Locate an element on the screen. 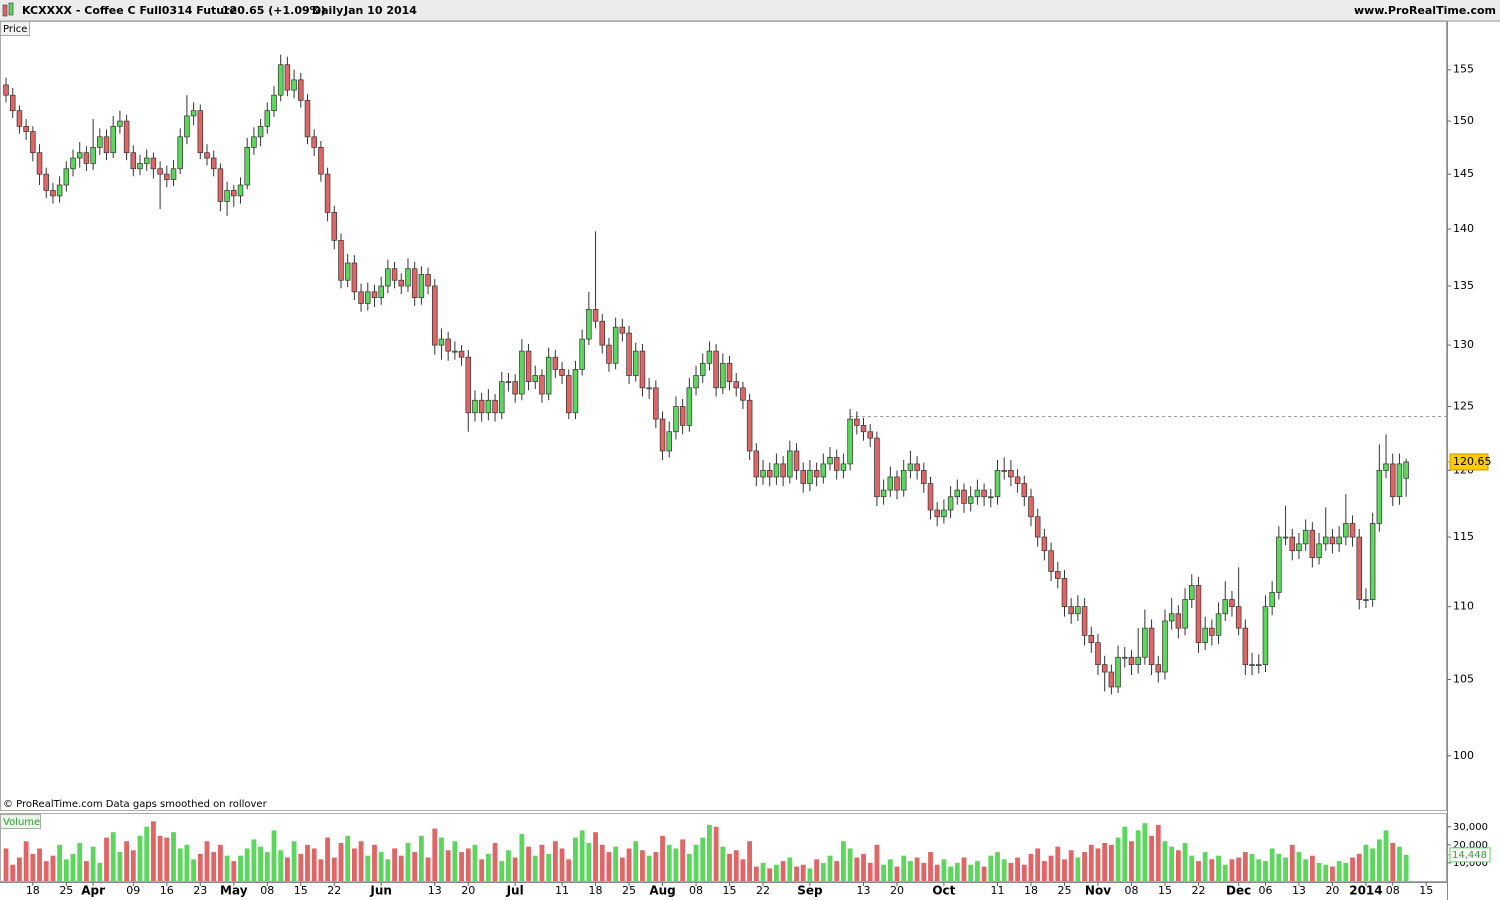 The height and width of the screenshot is (900, 1500). x-tick-label: 2014 is located at coordinates (1365, 891).